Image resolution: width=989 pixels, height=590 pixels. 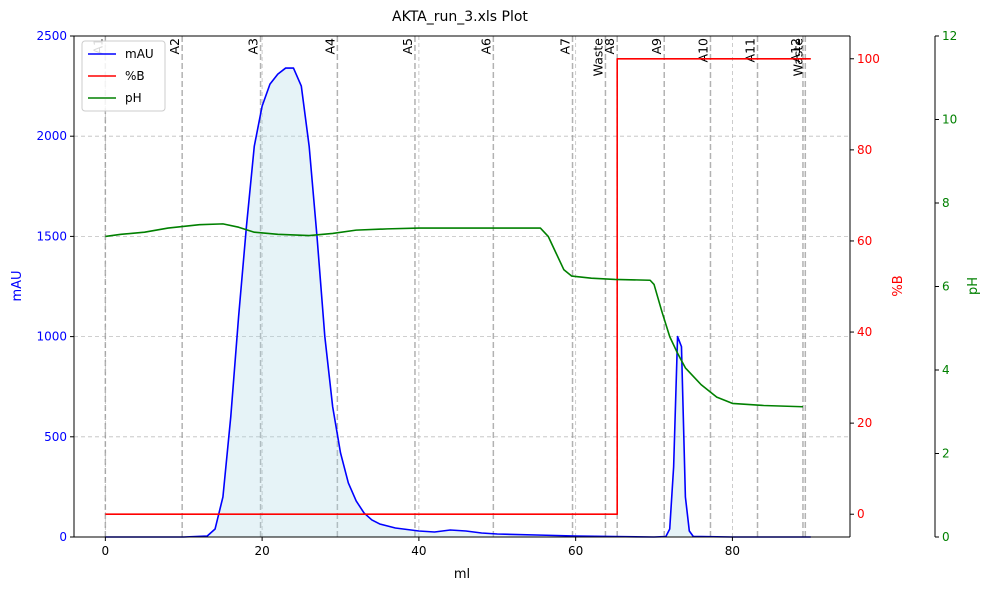 I want to click on left-axis-label: mAU, so click(x=17, y=285).